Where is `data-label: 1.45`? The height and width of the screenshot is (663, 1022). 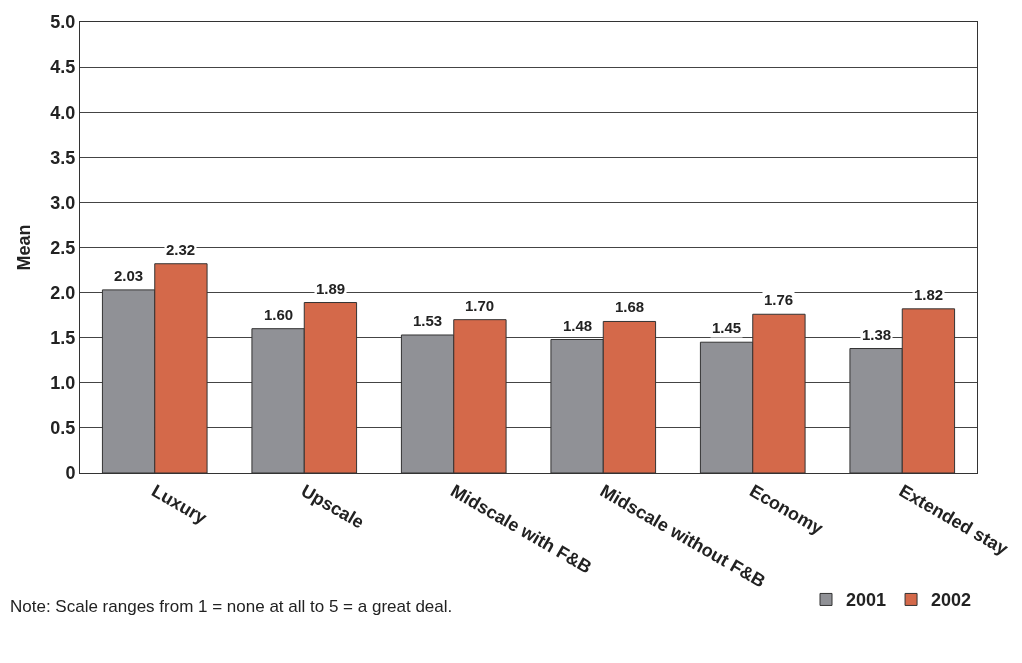 data-label: 1.45 is located at coordinates (727, 327).